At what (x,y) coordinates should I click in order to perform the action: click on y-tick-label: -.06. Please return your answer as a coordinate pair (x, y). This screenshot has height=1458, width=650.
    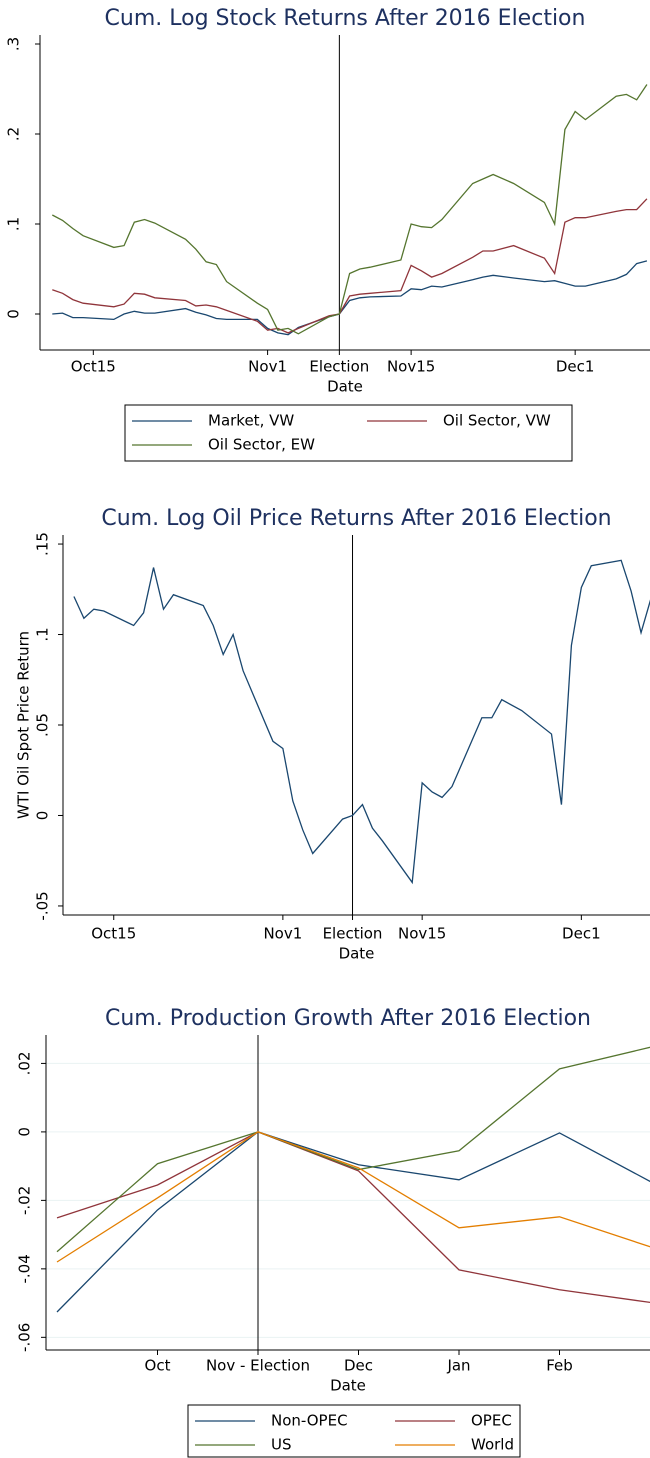
    Looking at the image, I should click on (25, 1337).